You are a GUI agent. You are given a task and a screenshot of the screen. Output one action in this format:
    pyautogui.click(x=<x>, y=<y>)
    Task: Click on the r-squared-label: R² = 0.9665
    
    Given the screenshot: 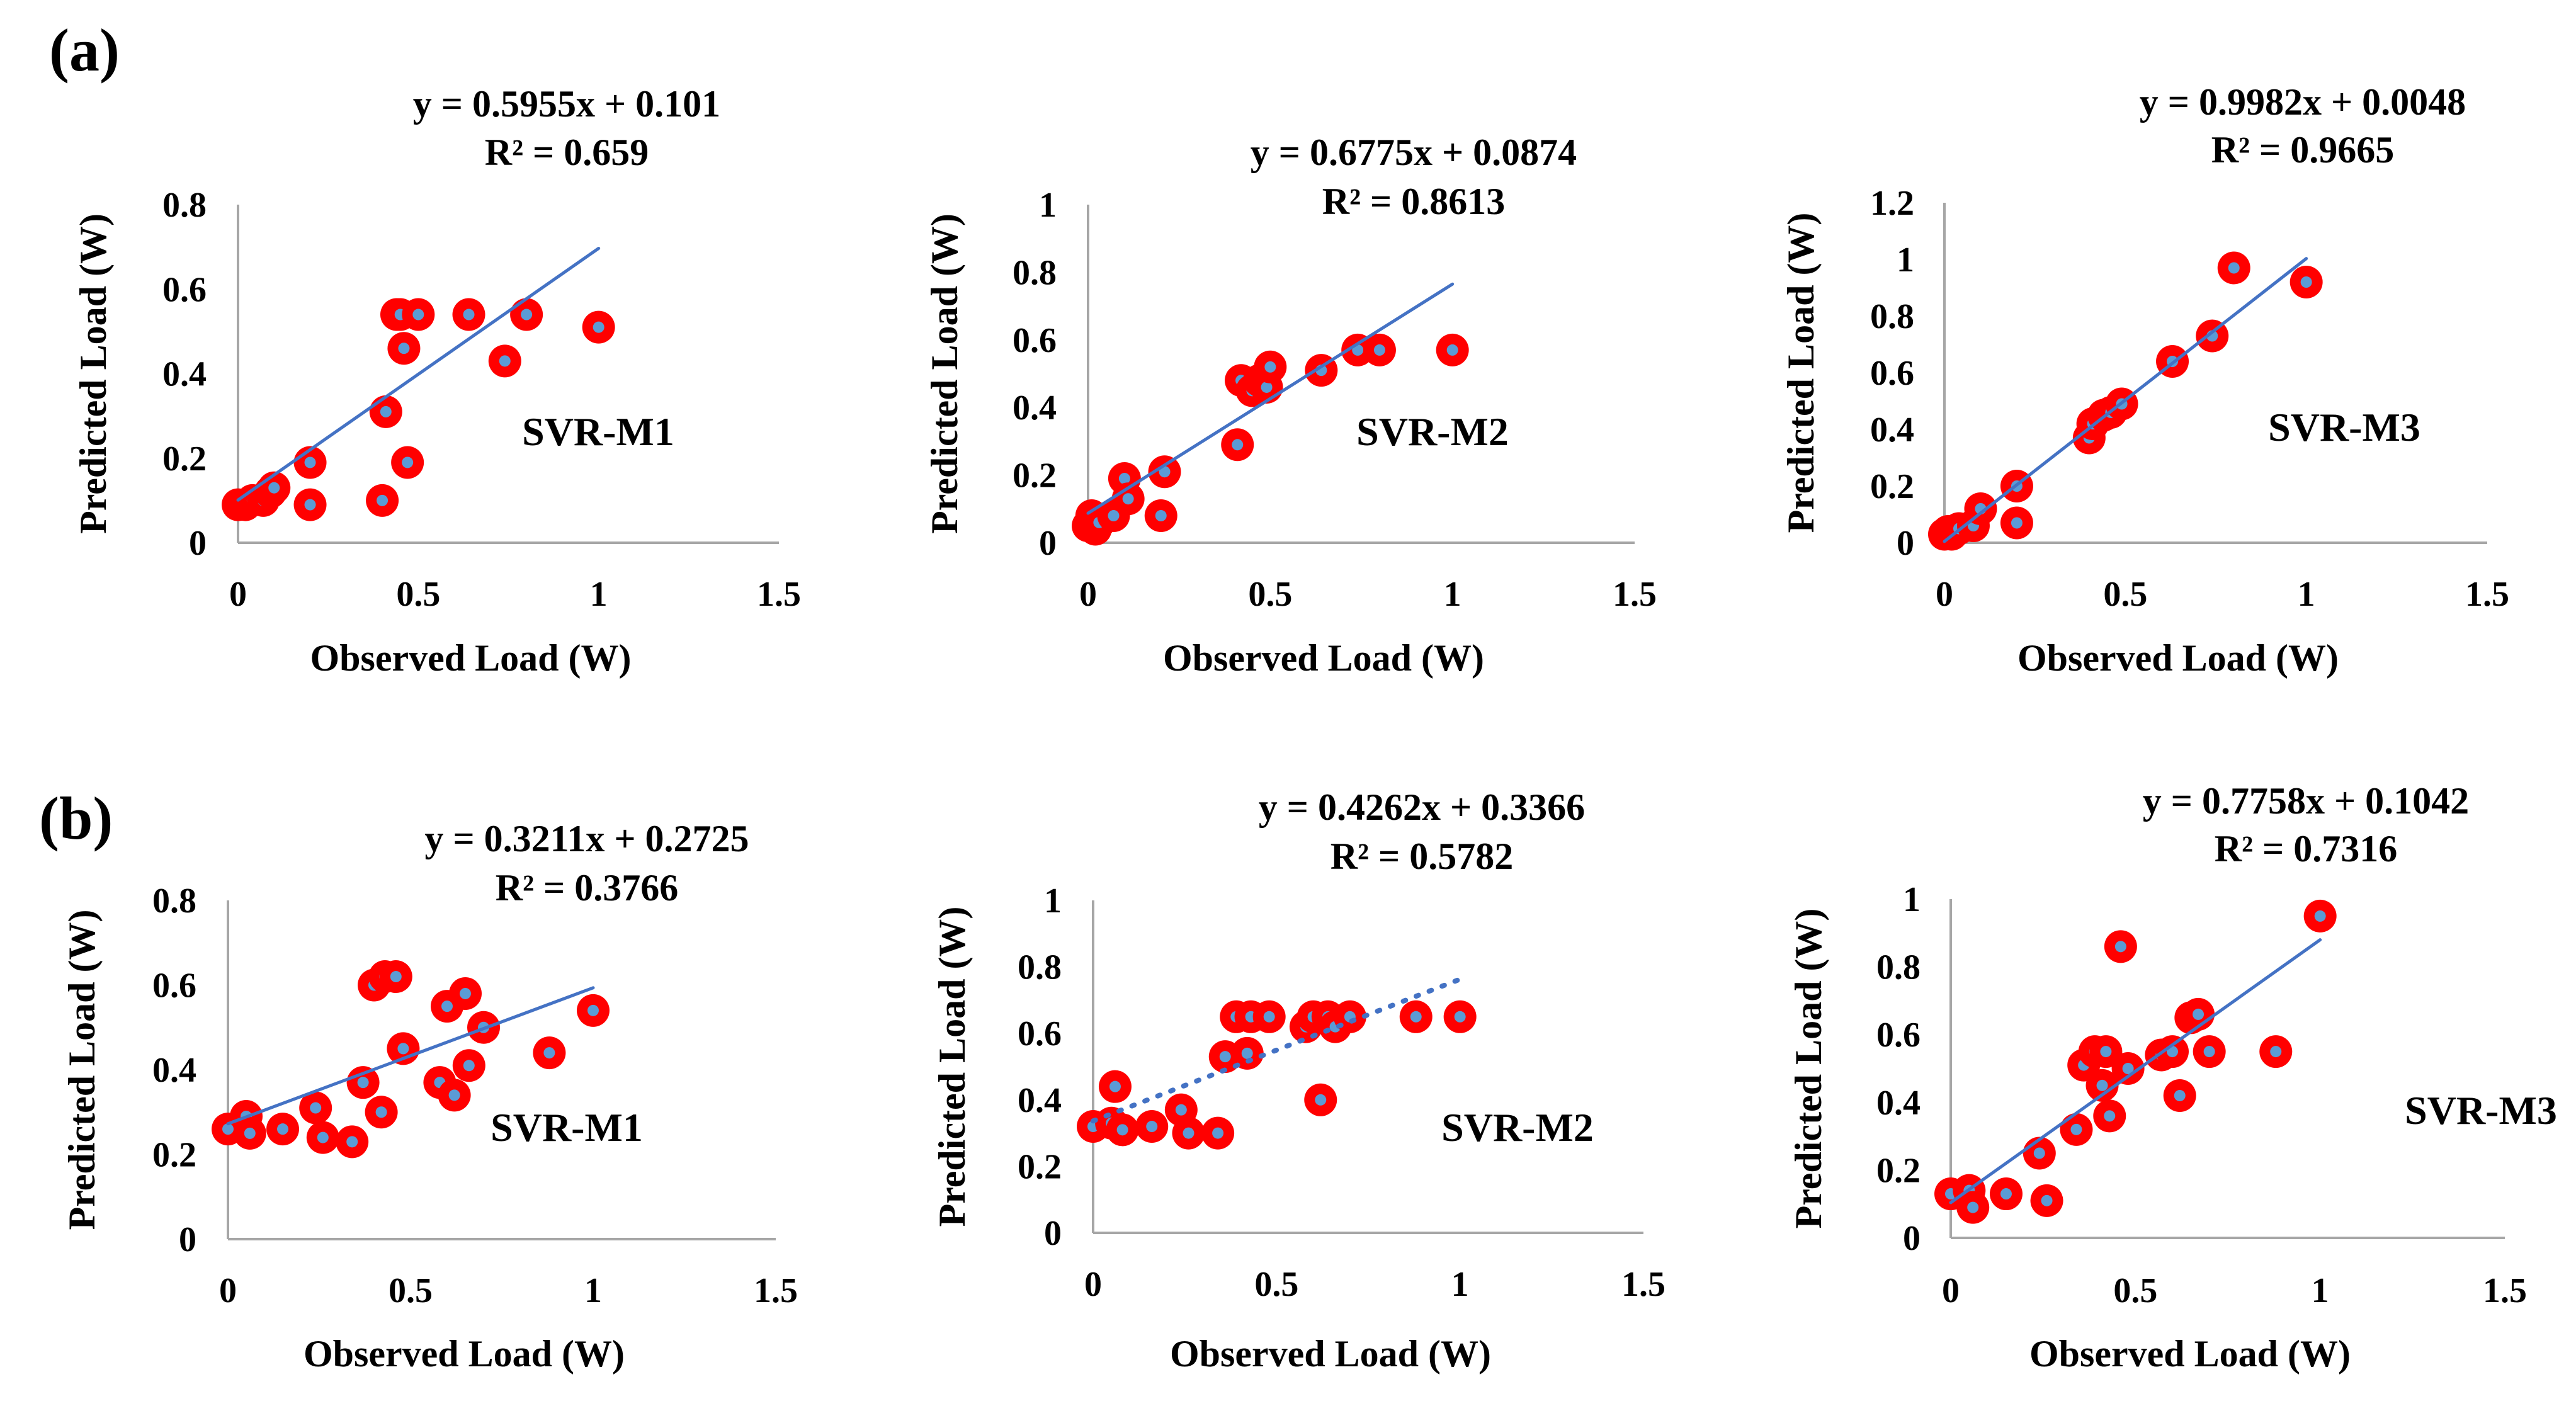 What is the action you would take?
    pyautogui.click(x=2303, y=150)
    